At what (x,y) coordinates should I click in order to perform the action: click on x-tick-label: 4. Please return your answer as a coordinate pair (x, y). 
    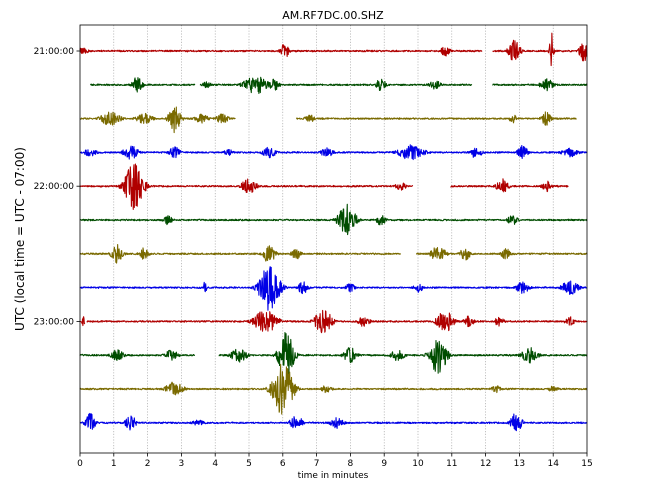
    Looking at the image, I should click on (215, 464).